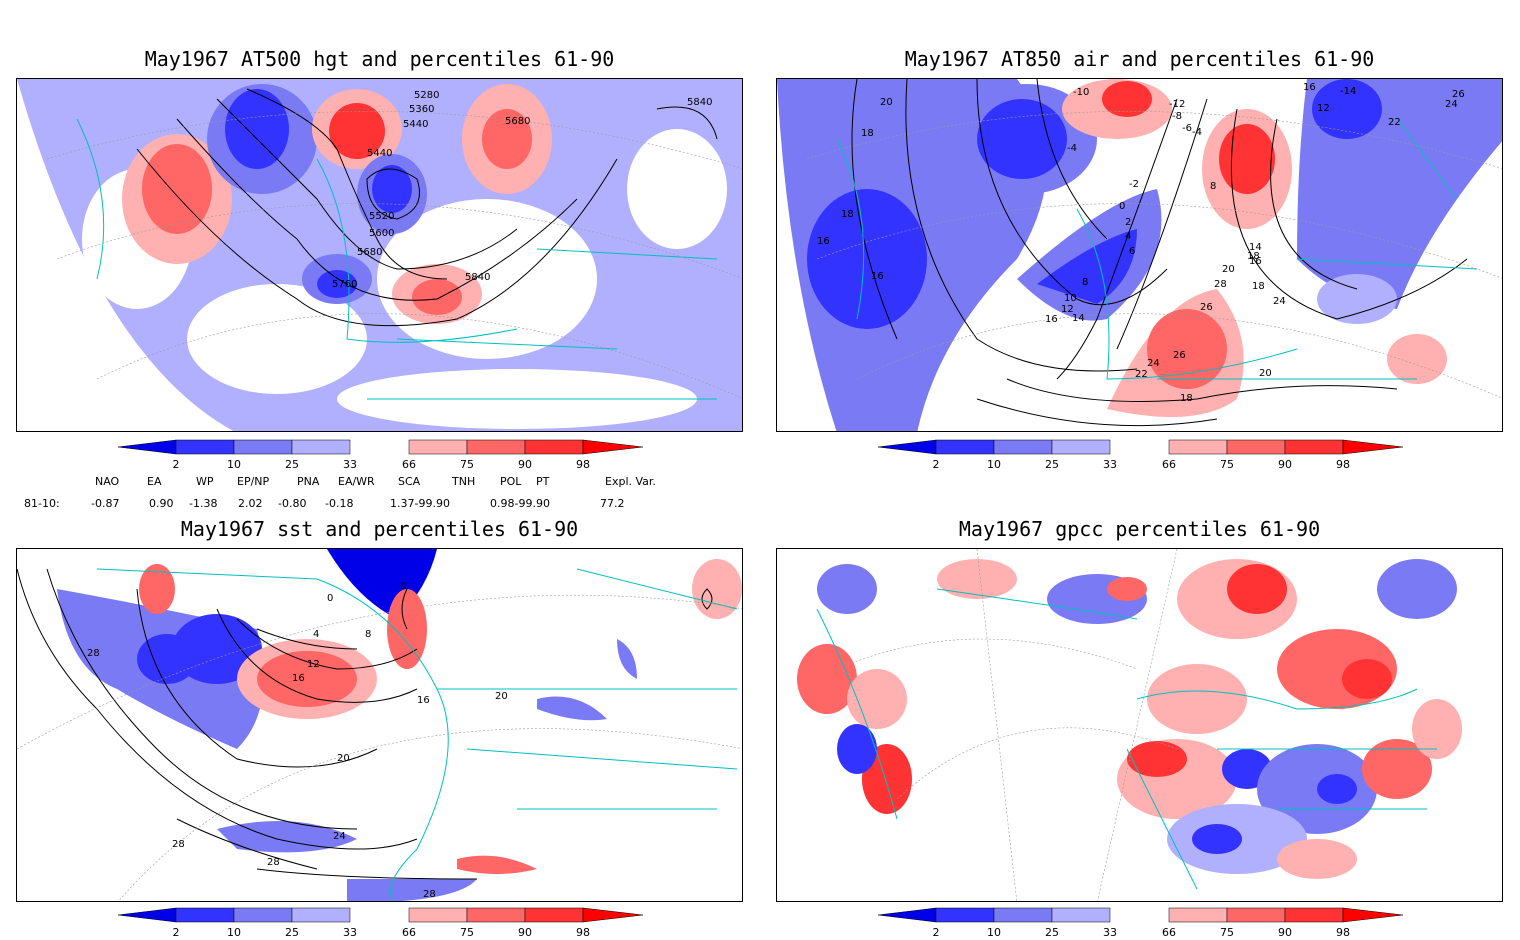  I want to click on neutral-area, so click(677, 189).